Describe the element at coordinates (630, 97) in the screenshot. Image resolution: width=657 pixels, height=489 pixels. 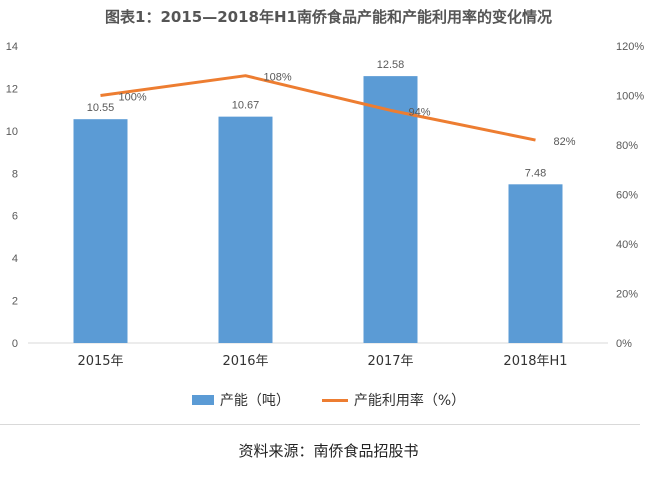
I see `y-right-tick-label: 100%` at that location.